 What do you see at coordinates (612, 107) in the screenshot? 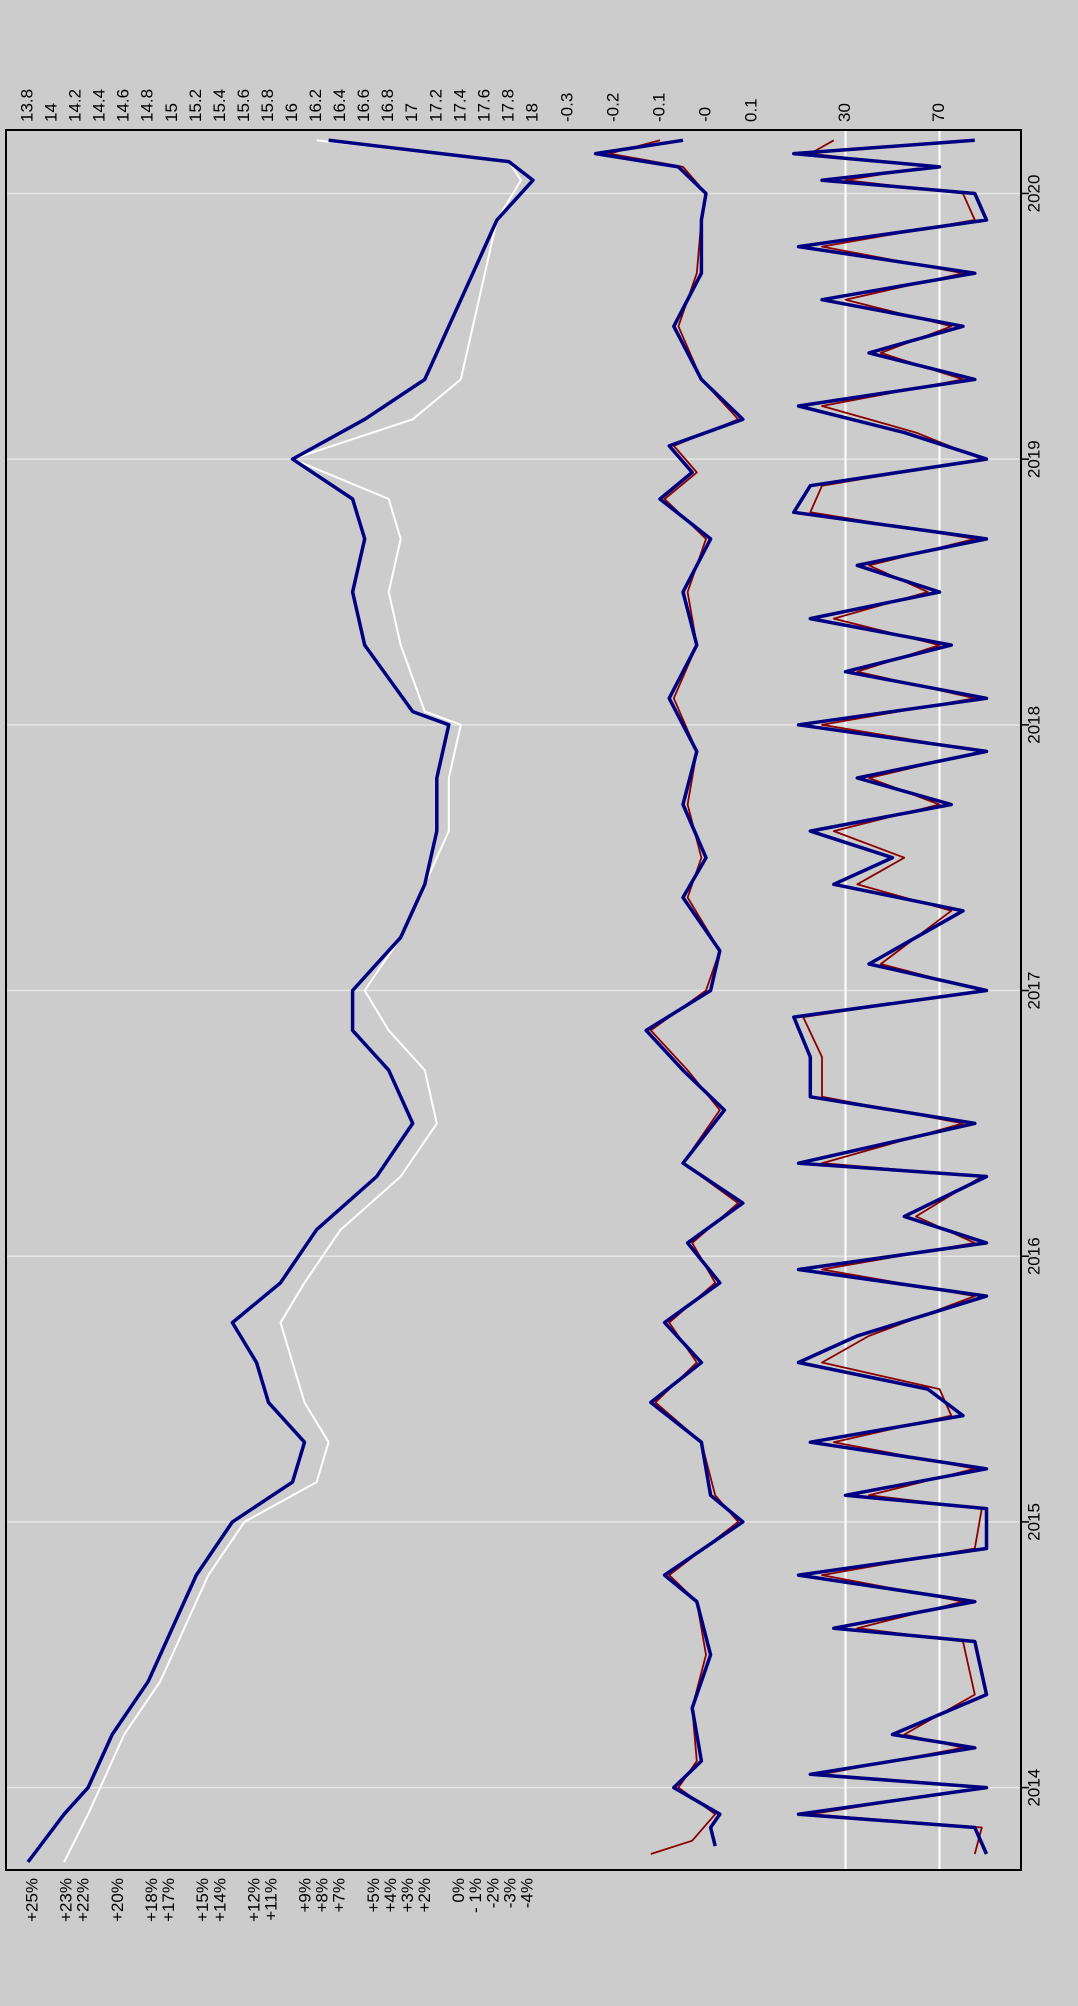
I see `right-axis-tick-label-momentum: -0.2` at bounding box center [612, 107].